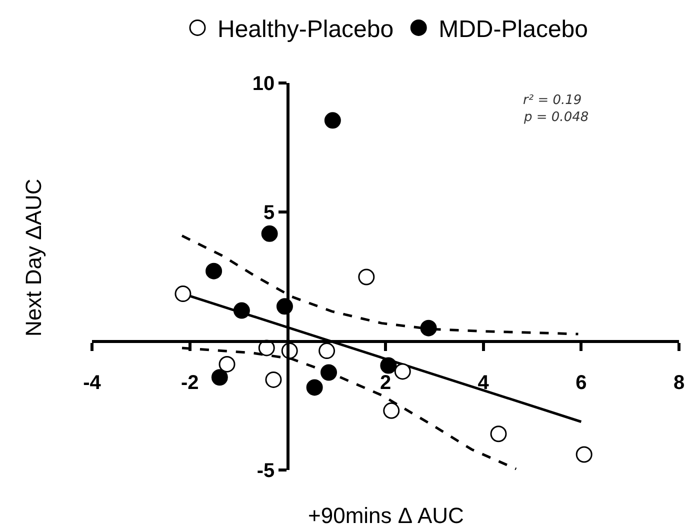 Image resolution: width=685 pixels, height=532 pixels. I want to click on annotation: r² = 0.19, so click(552, 100).